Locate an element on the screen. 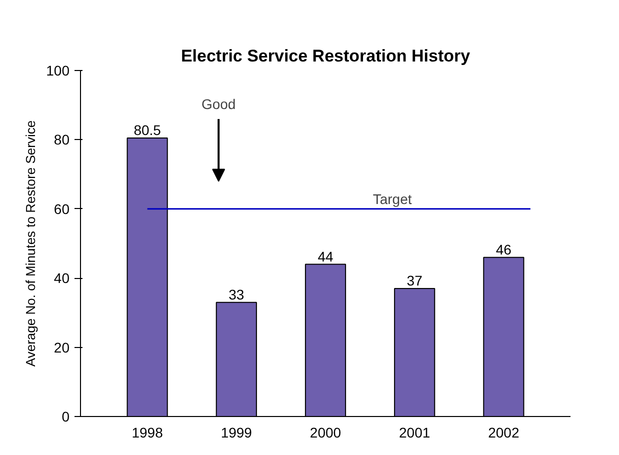 Image resolution: width=619 pixels, height=455 pixels. ref-line-label: Target is located at coordinates (392, 198).